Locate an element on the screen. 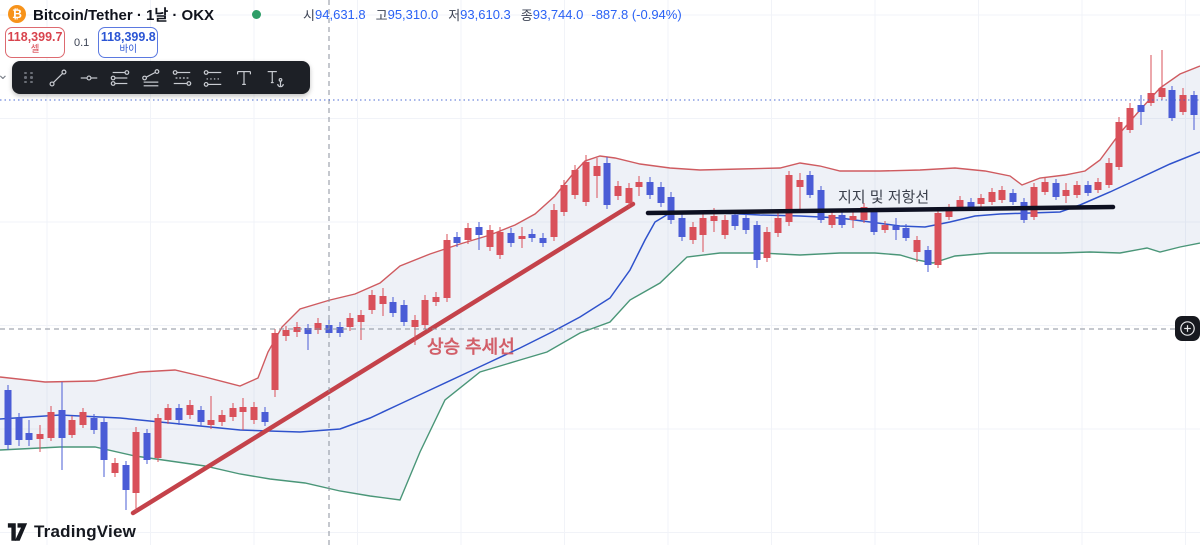  market-status-icon is located at coordinates (257, 14).